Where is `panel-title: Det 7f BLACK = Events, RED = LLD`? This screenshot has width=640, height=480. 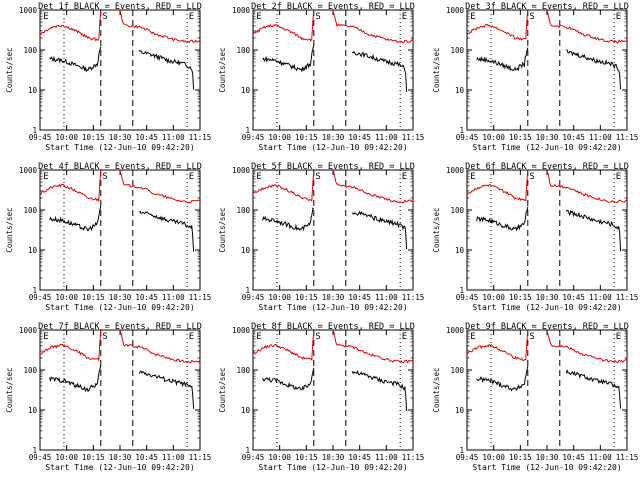 panel-title: Det 7f BLACK = Events, RED = LLD is located at coordinates (120, 327).